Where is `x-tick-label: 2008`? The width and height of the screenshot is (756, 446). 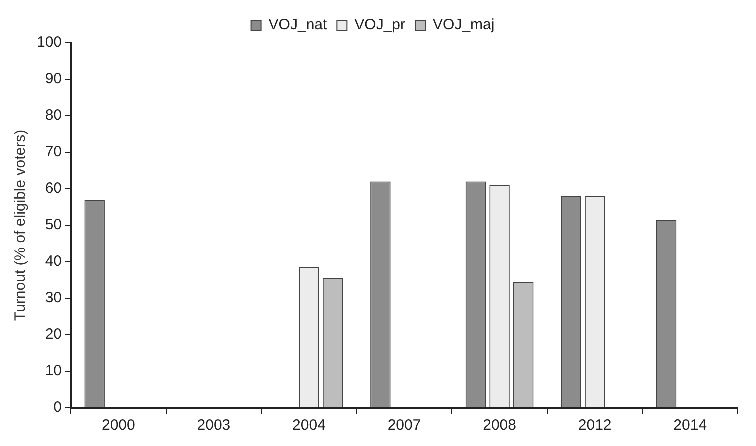
x-tick-label: 2008 is located at coordinates (499, 425).